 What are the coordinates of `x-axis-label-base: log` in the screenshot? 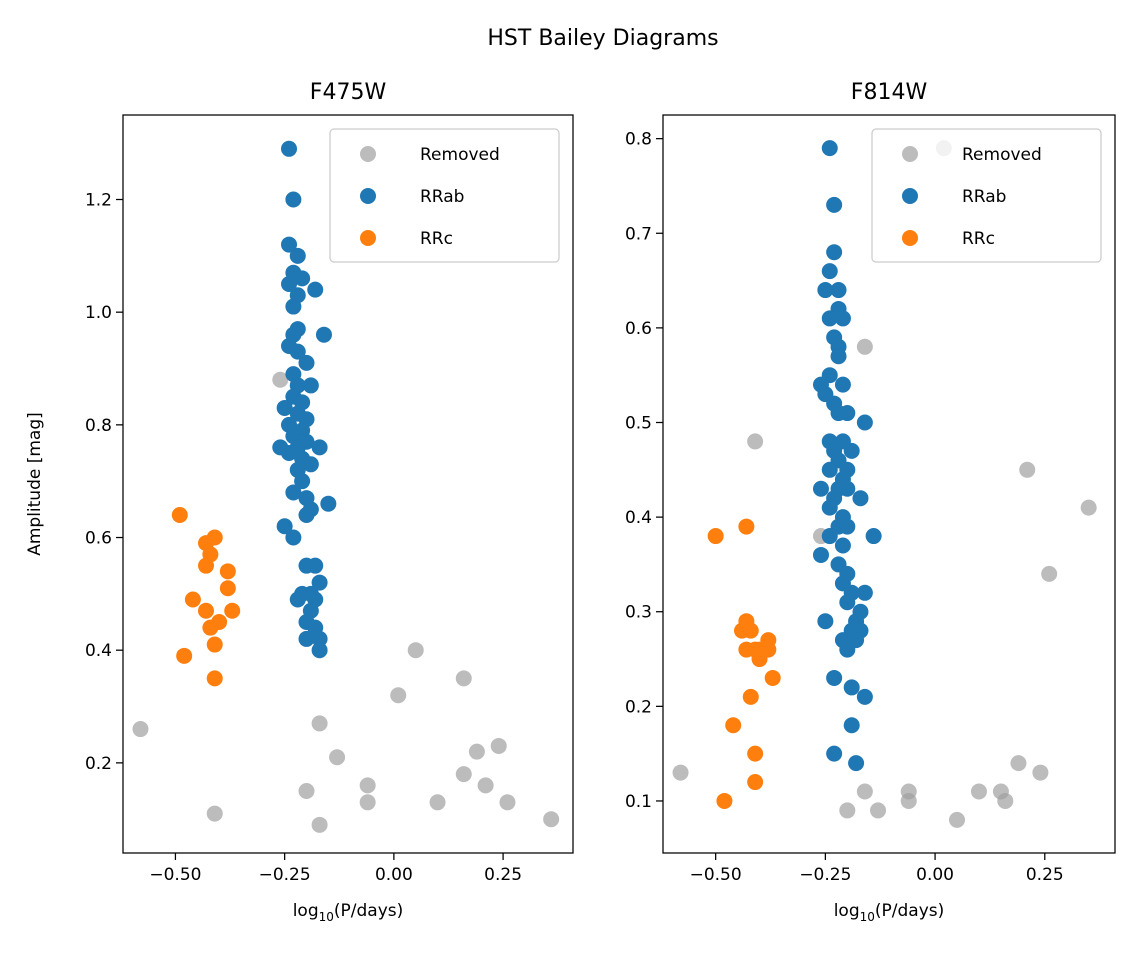 It's located at (847, 911).